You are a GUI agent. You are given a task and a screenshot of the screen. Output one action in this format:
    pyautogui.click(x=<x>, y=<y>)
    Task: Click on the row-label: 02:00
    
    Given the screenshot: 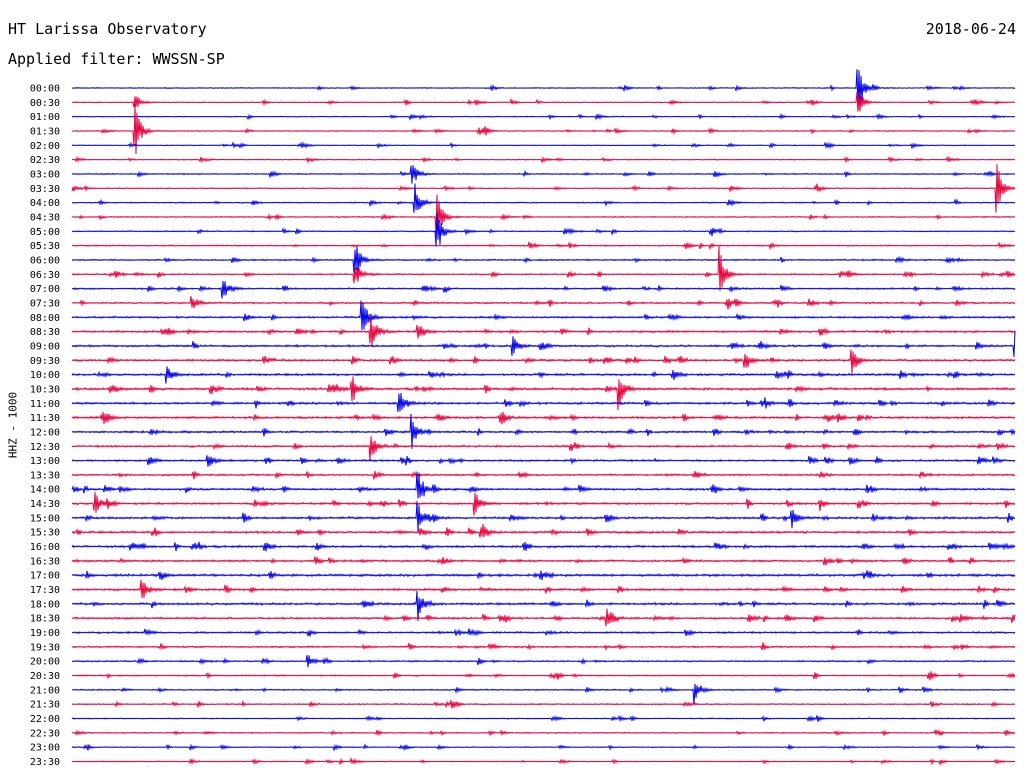 What is the action you would take?
    pyautogui.click(x=45, y=146)
    